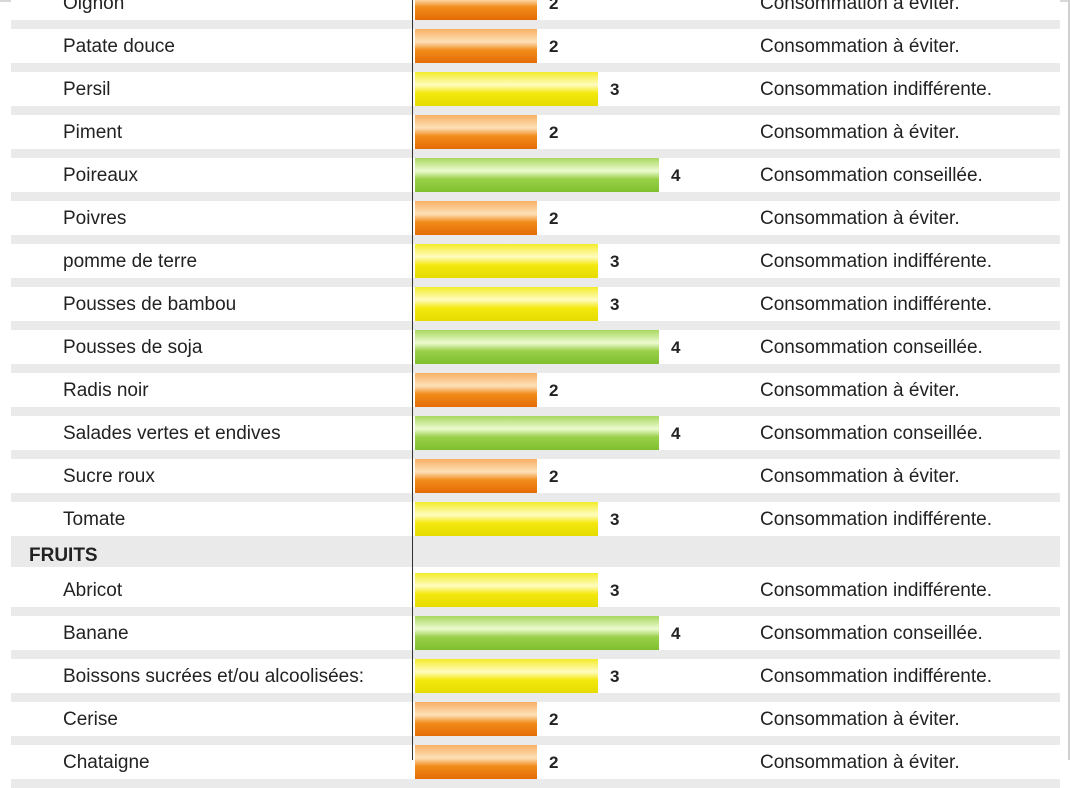 Image resolution: width=1070 pixels, height=788 pixels. I want to click on food-name: Salades vertes et endives, so click(172, 433).